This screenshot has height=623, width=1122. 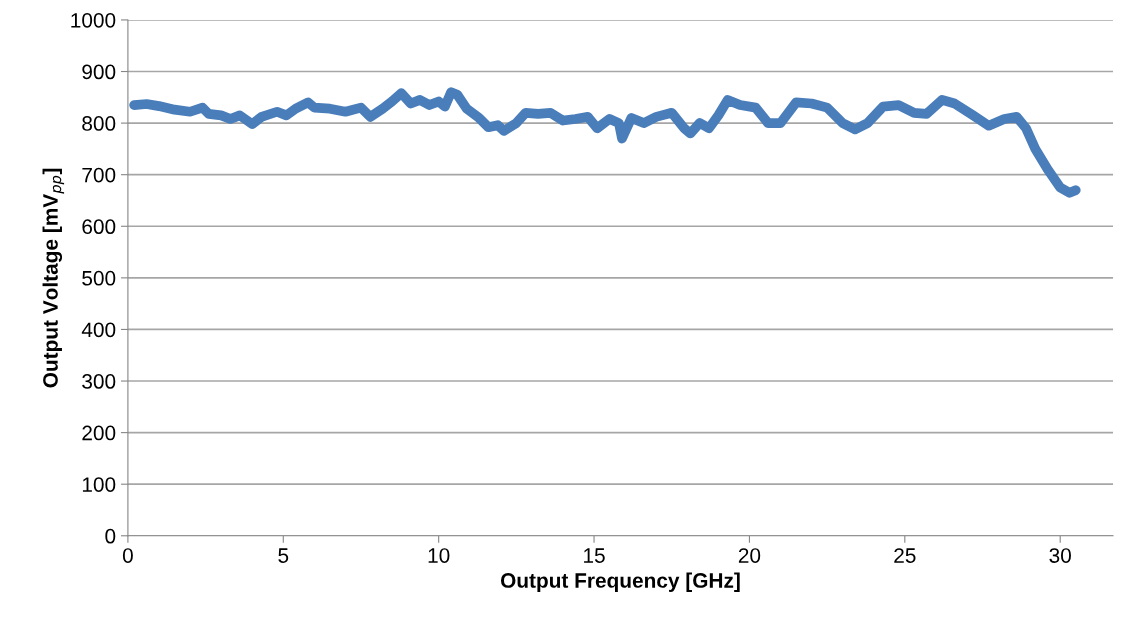 I want to click on y-tick-label: 800, so click(x=99, y=123).